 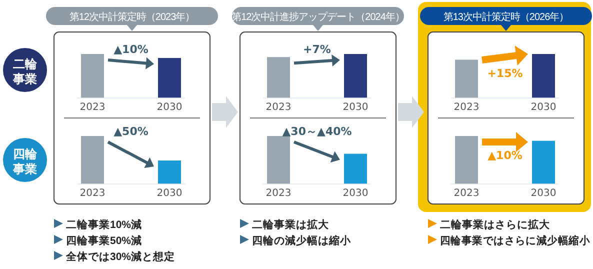 I want to click on annotation: +7%, so click(x=317, y=49).